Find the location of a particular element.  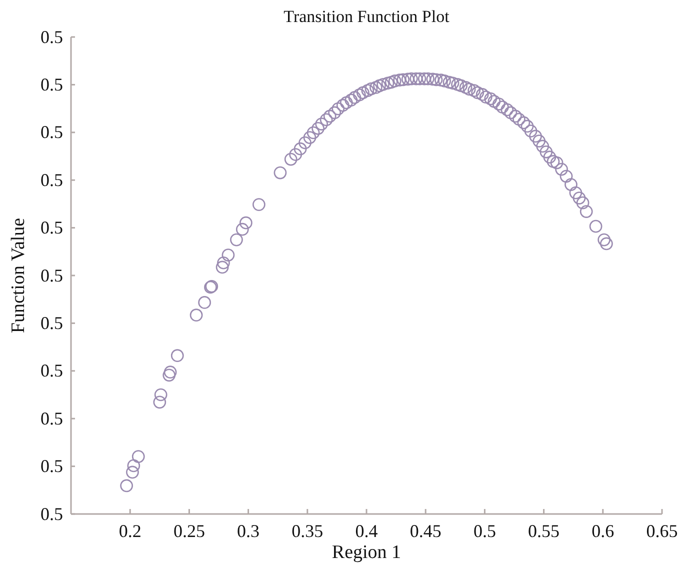

x-axis-title: Region 1 is located at coordinates (367, 552).